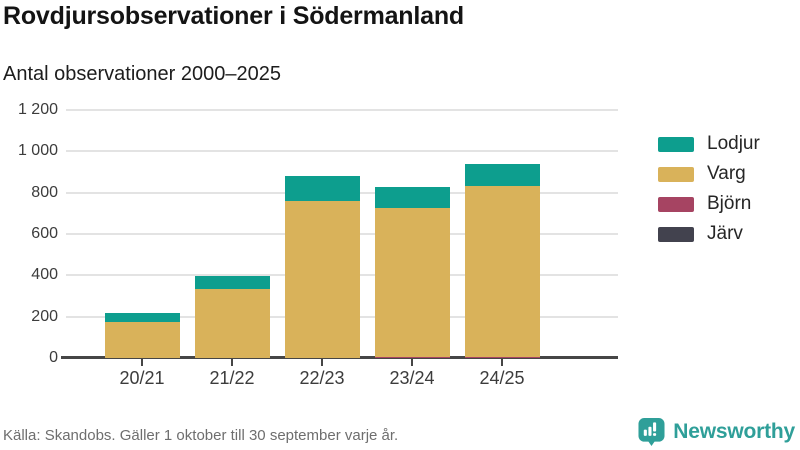  Describe the element at coordinates (44, 275) in the screenshot. I see `y-axis-tick-label: 400` at that location.